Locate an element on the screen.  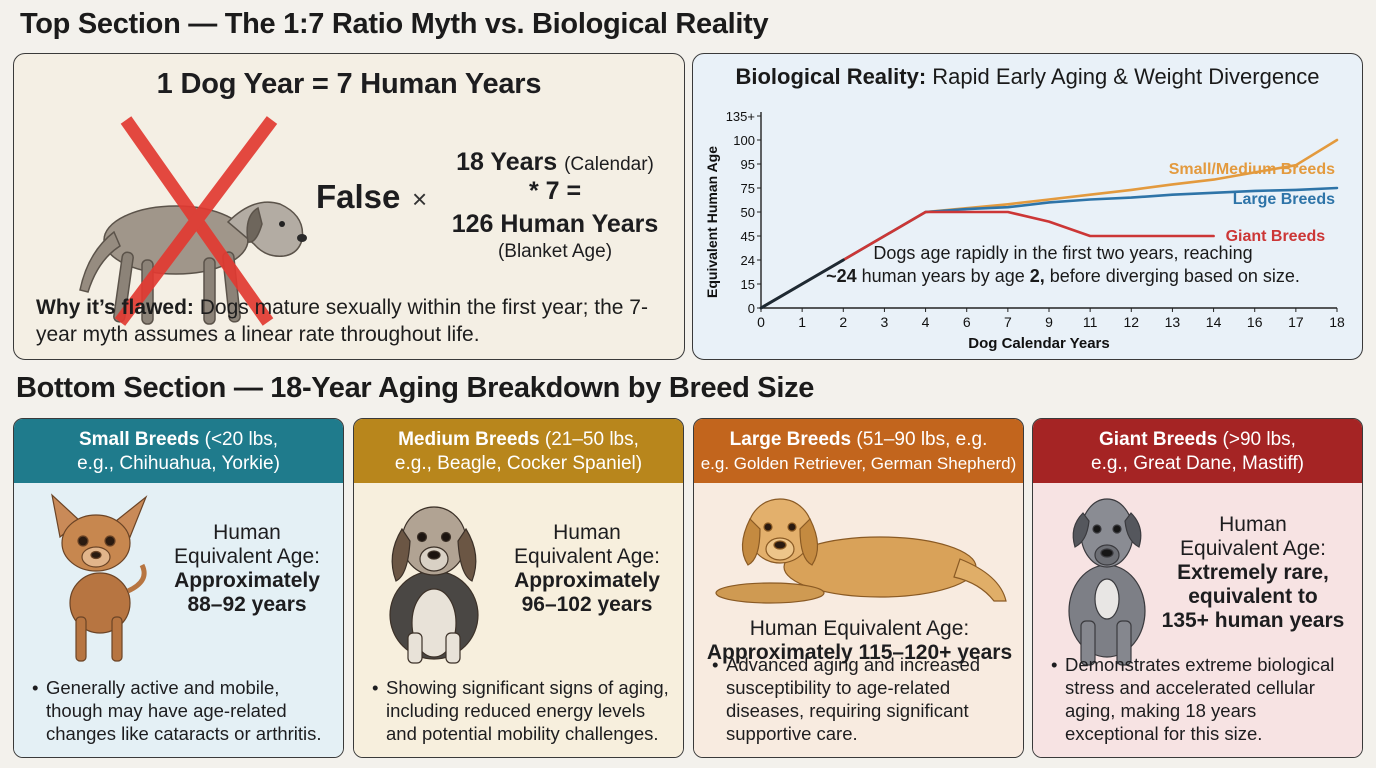
chart-title-bold: Biological Reality: is located at coordinates (831, 76).